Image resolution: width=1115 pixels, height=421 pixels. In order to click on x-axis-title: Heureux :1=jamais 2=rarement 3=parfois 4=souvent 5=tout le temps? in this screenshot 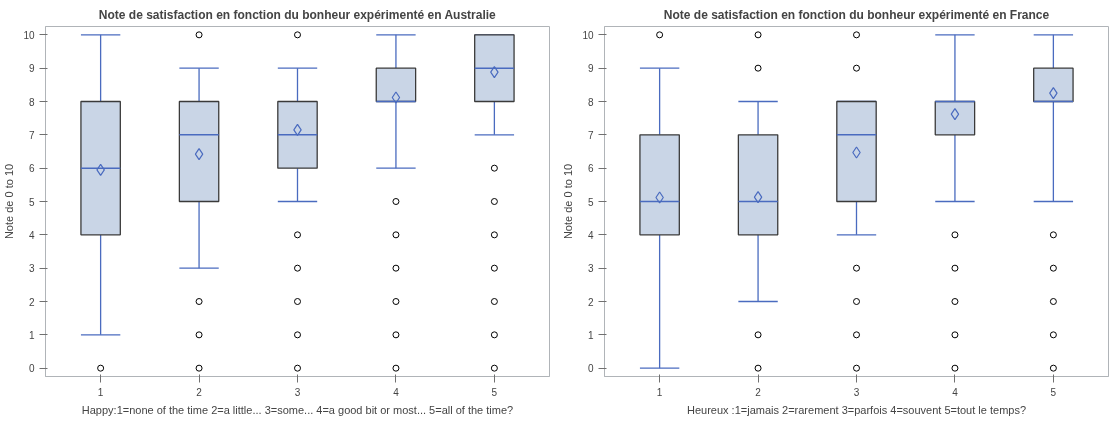, I will do `click(856, 409)`.